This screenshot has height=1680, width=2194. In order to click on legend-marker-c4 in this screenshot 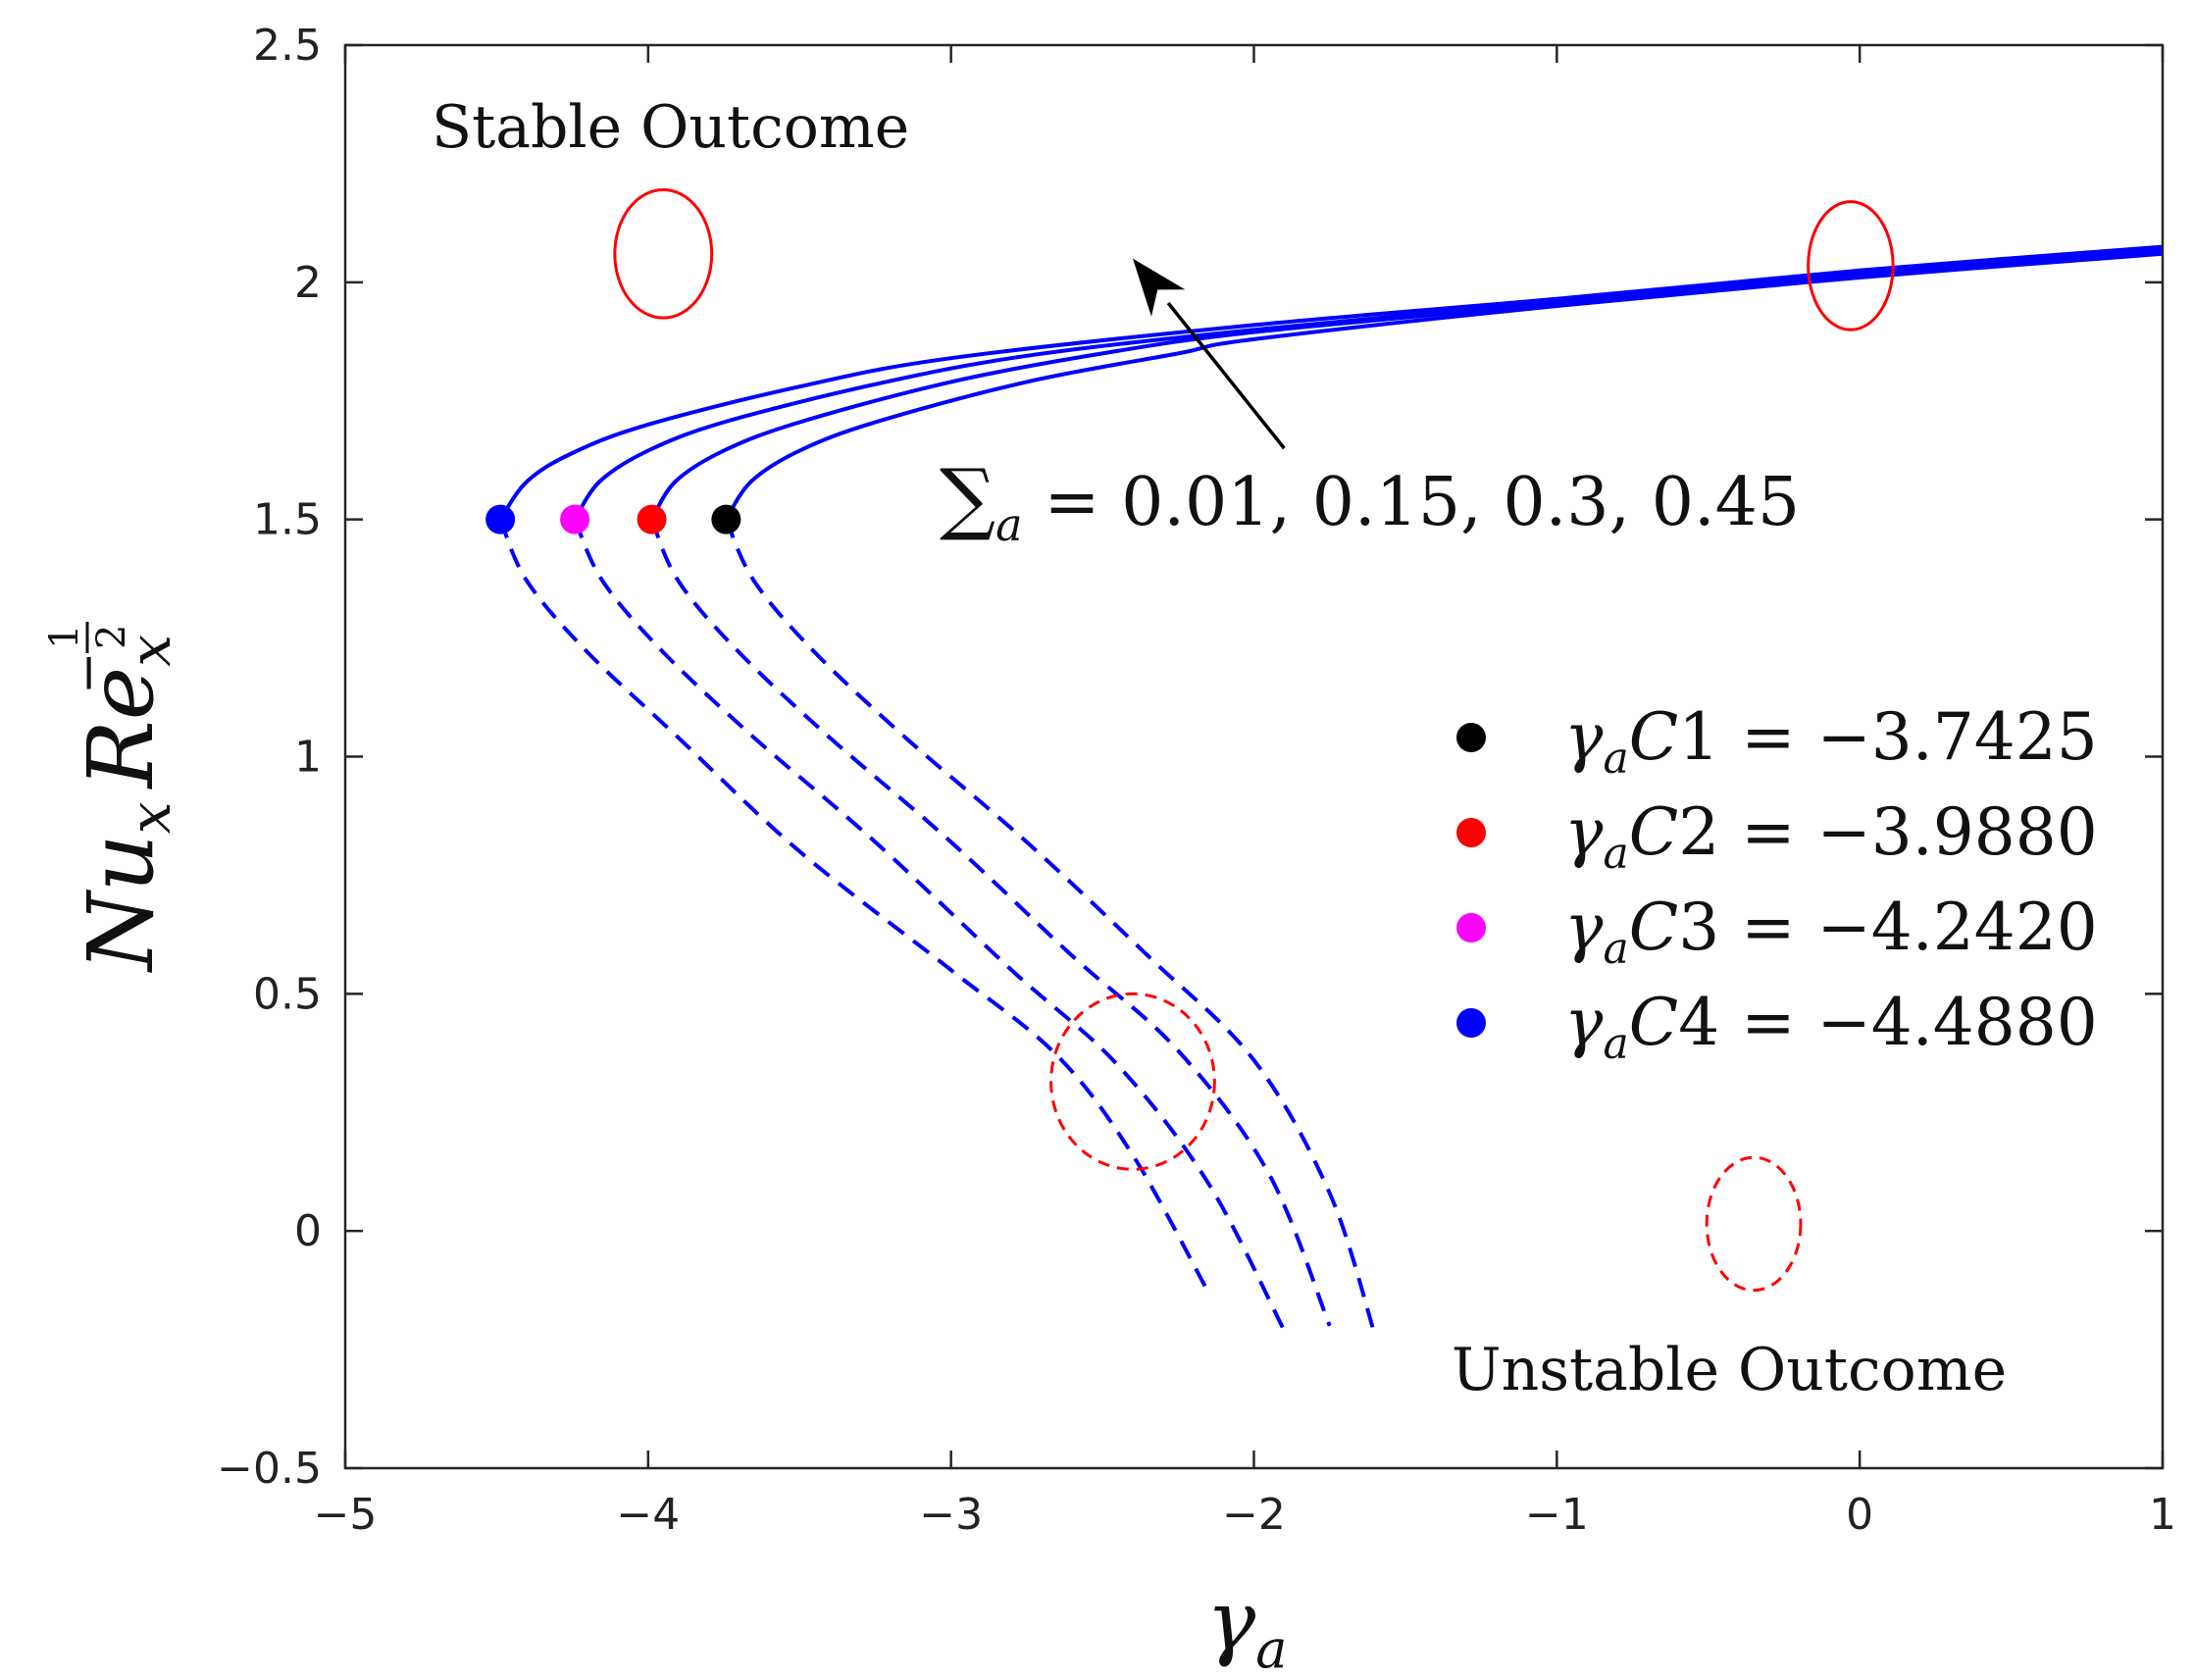, I will do `click(1471, 1023)`.